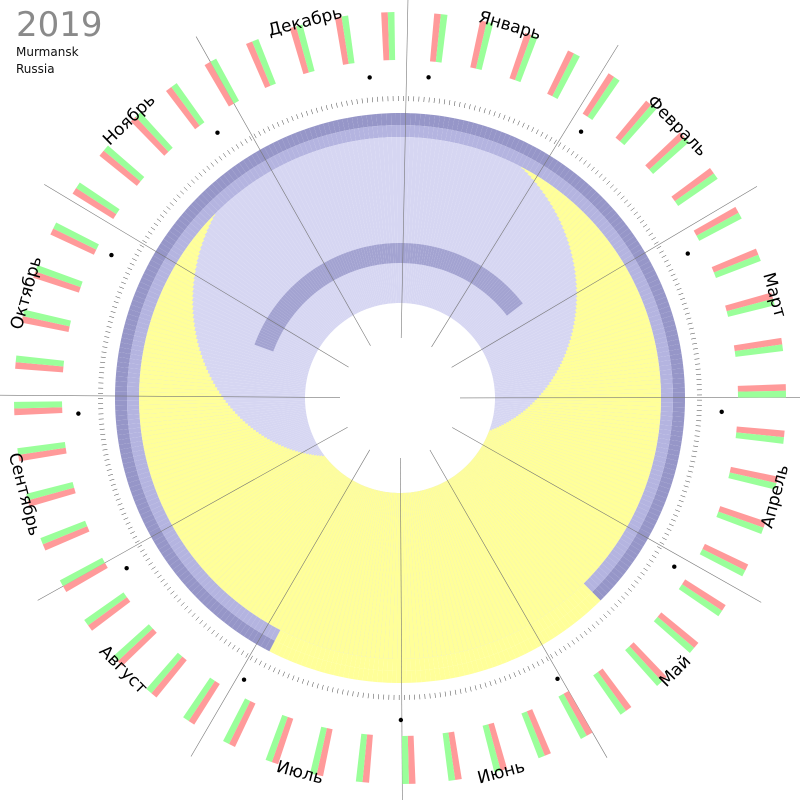 Image resolution: width=800 pixels, height=804 pixels. What do you see at coordinates (59, 25) in the screenshot?
I see `year-title: 2019` at bounding box center [59, 25].